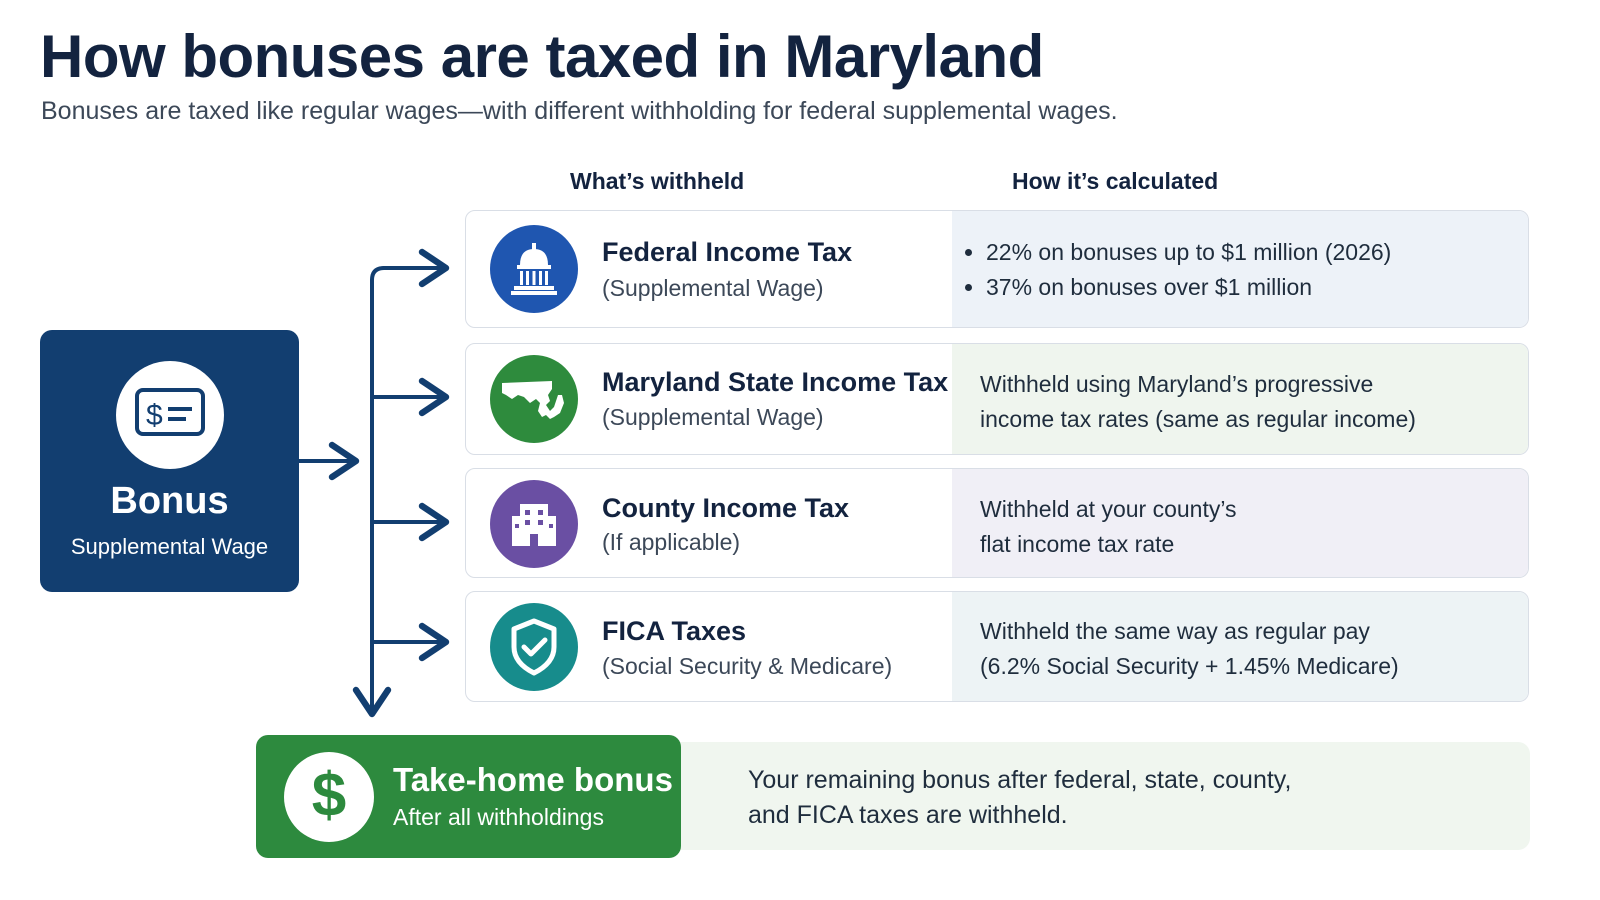 This screenshot has height=900, width=1600. What do you see at coordinates (657, 181) in the screenshot?
I see `column-header-withheld: What’s withheld` at bounding box center [657, 181].